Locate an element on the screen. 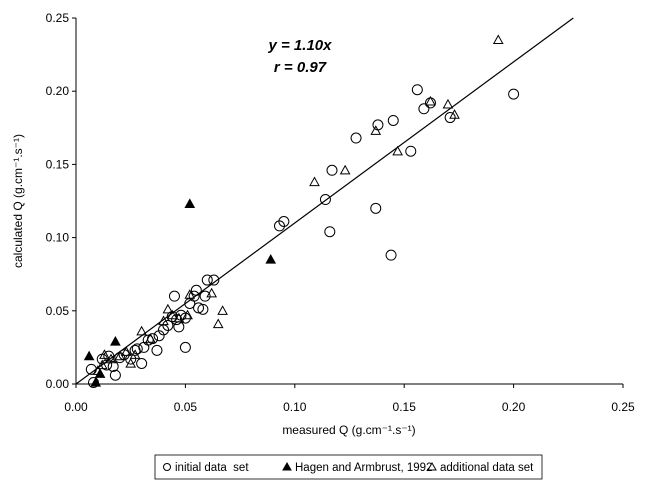 This screenshot has height=483, width=651. correlation-annotation: r = 0.97 is located at coordinates (300, 67).